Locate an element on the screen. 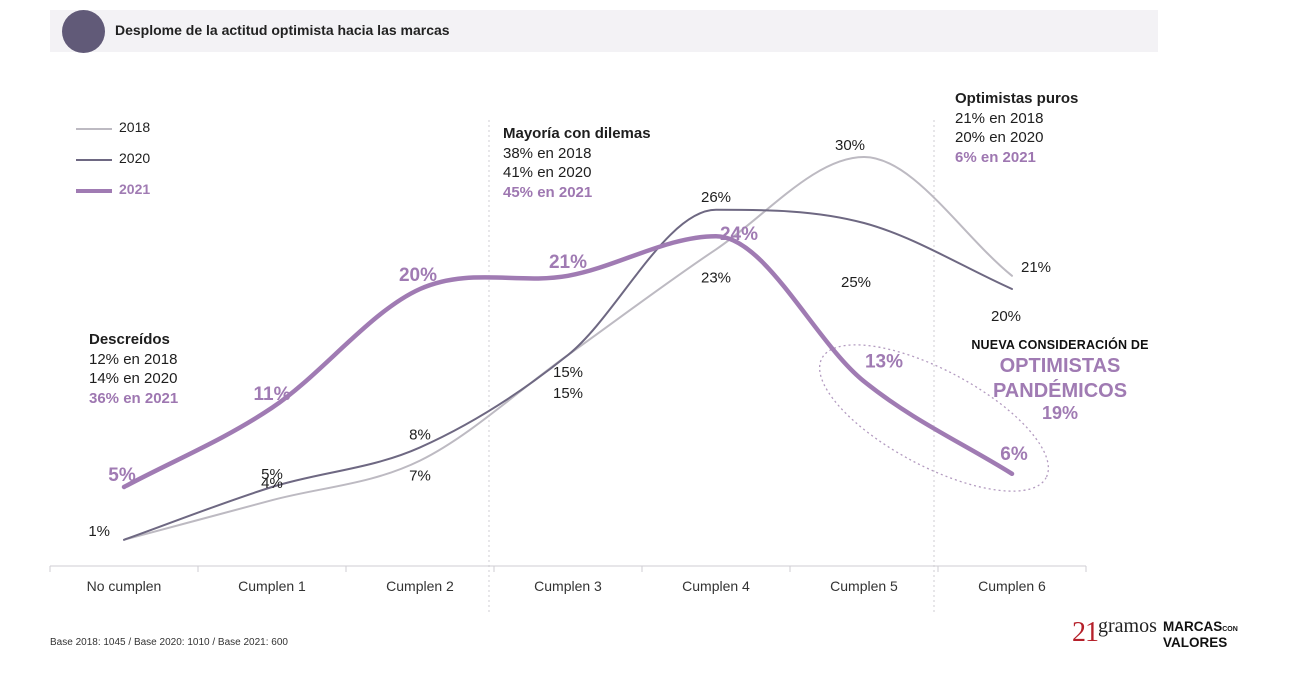 This screenshot has width=1300, height=677. nueva-consideracion-pct: 19% is located at coordinates (1060, 413).